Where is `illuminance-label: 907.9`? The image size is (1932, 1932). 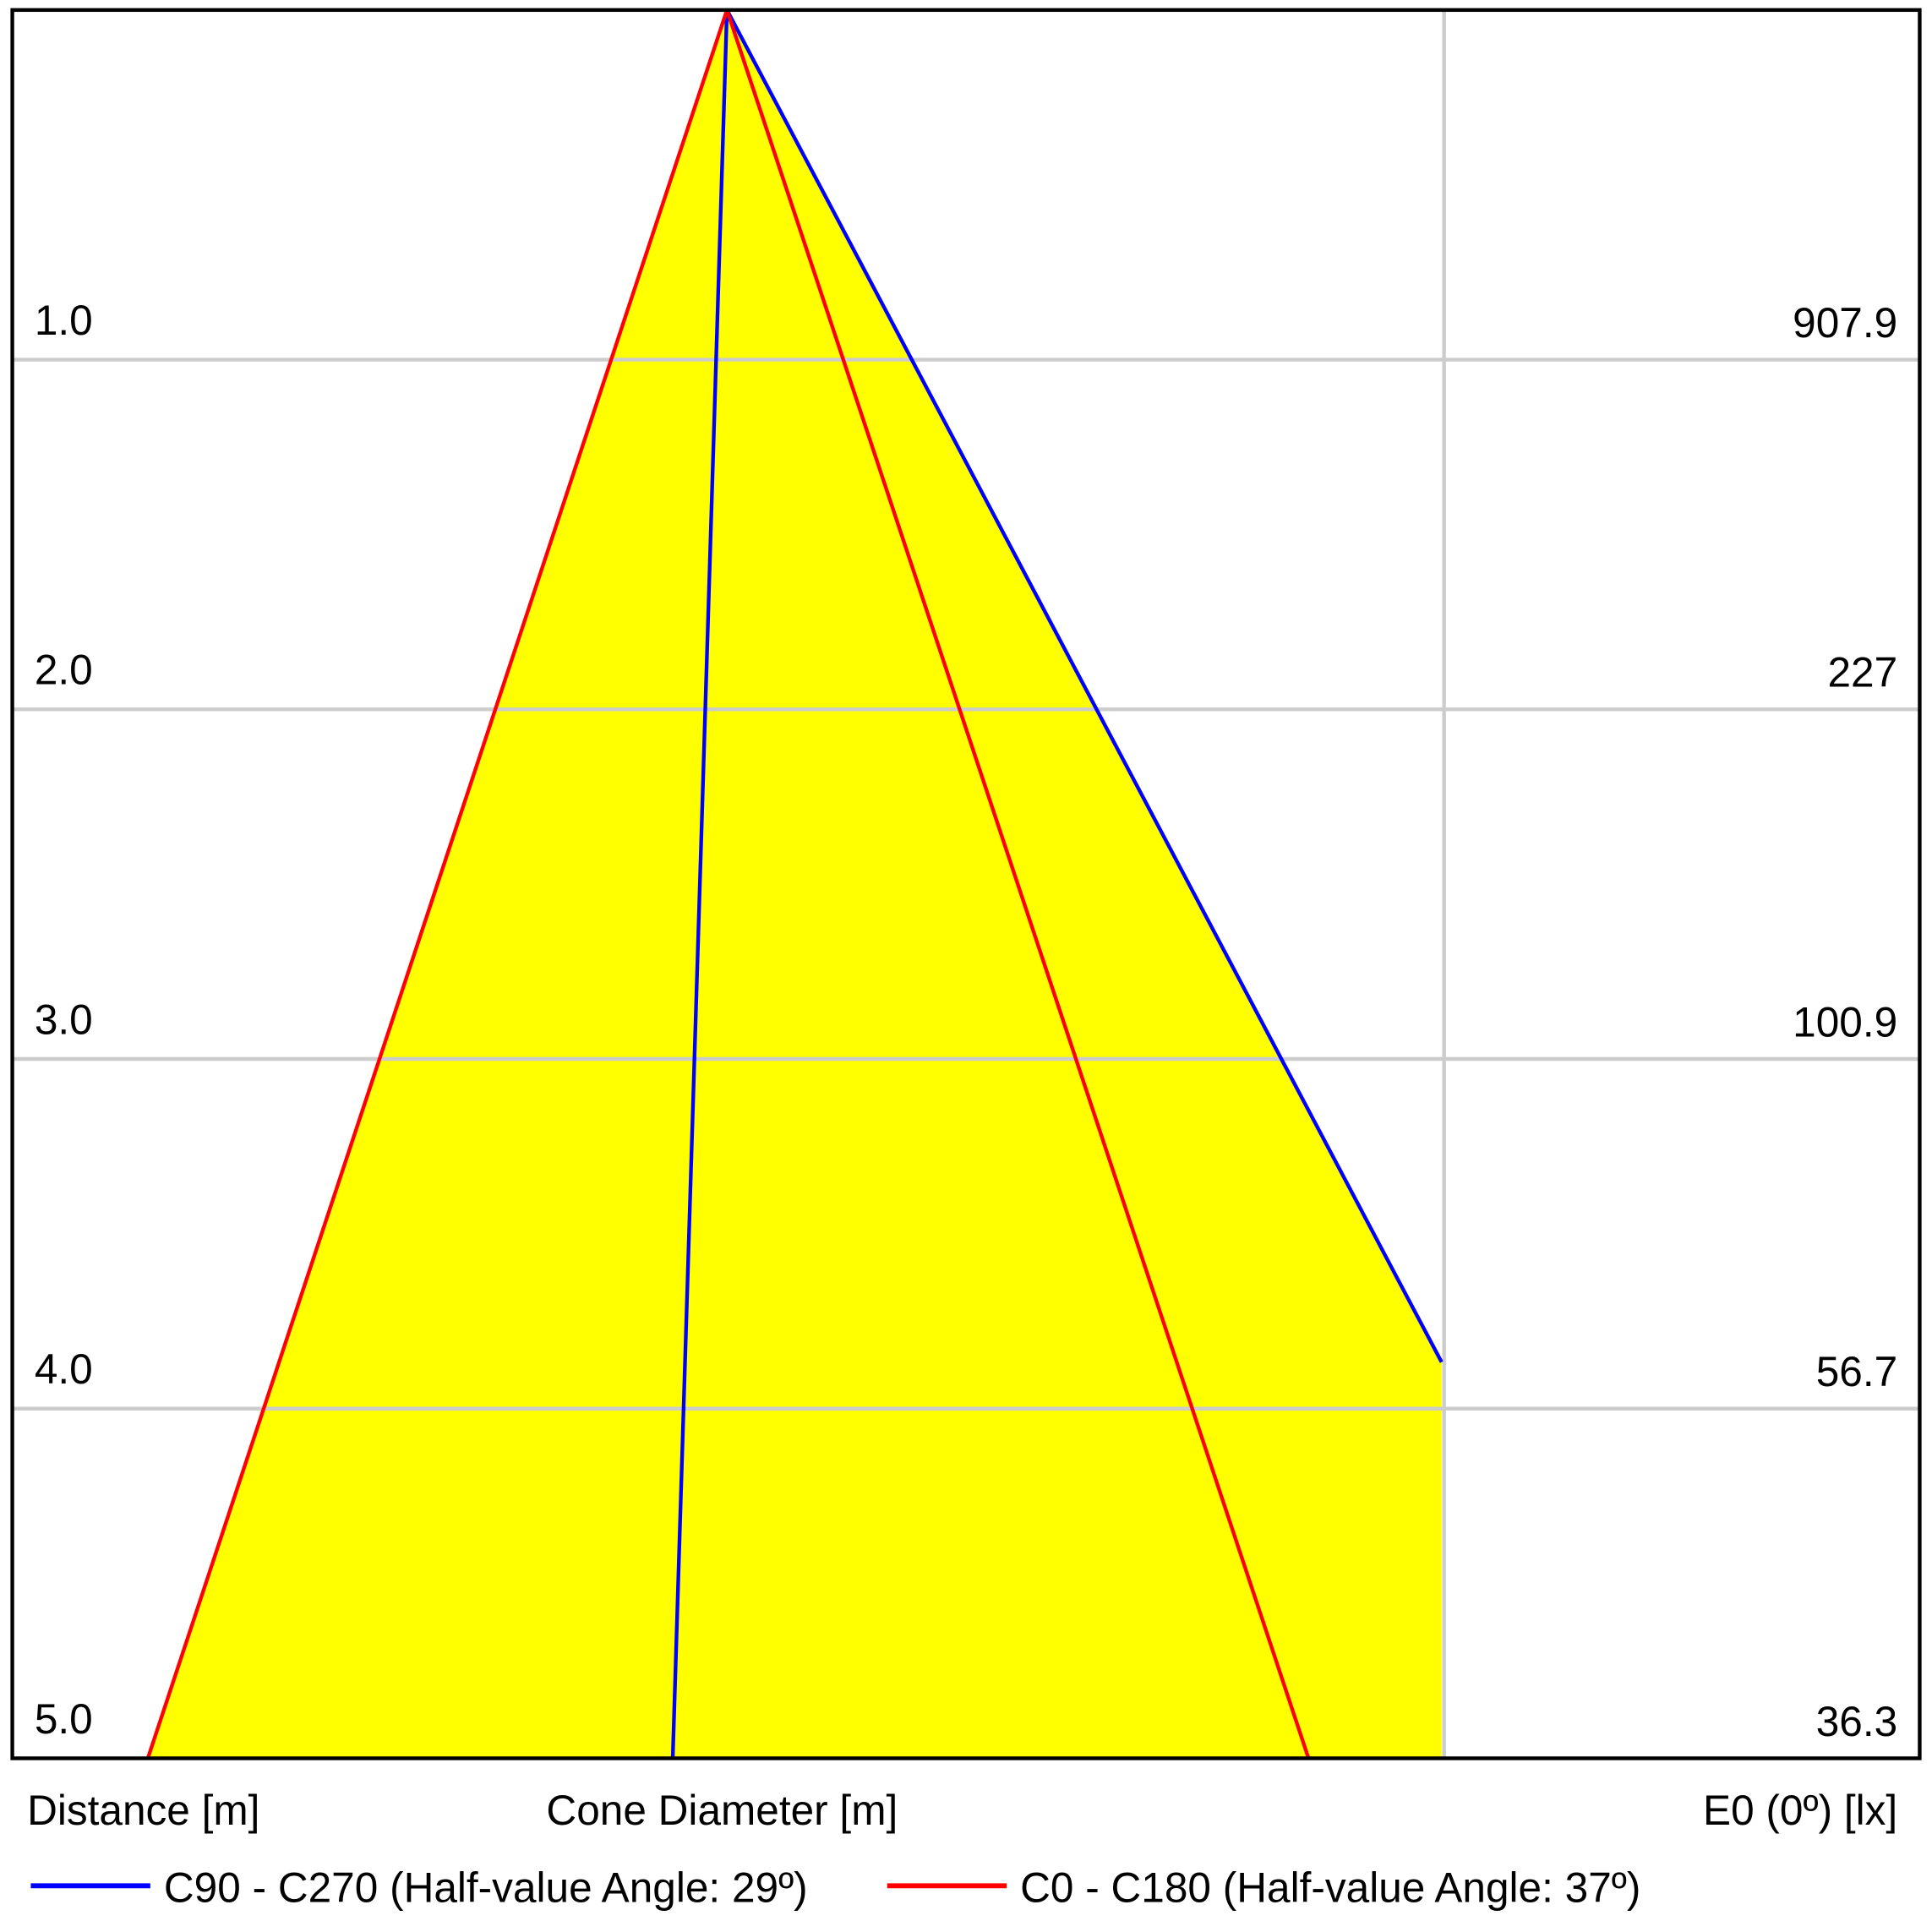
illuminance-label: 907.9 is located at coordinates (1845, 323).